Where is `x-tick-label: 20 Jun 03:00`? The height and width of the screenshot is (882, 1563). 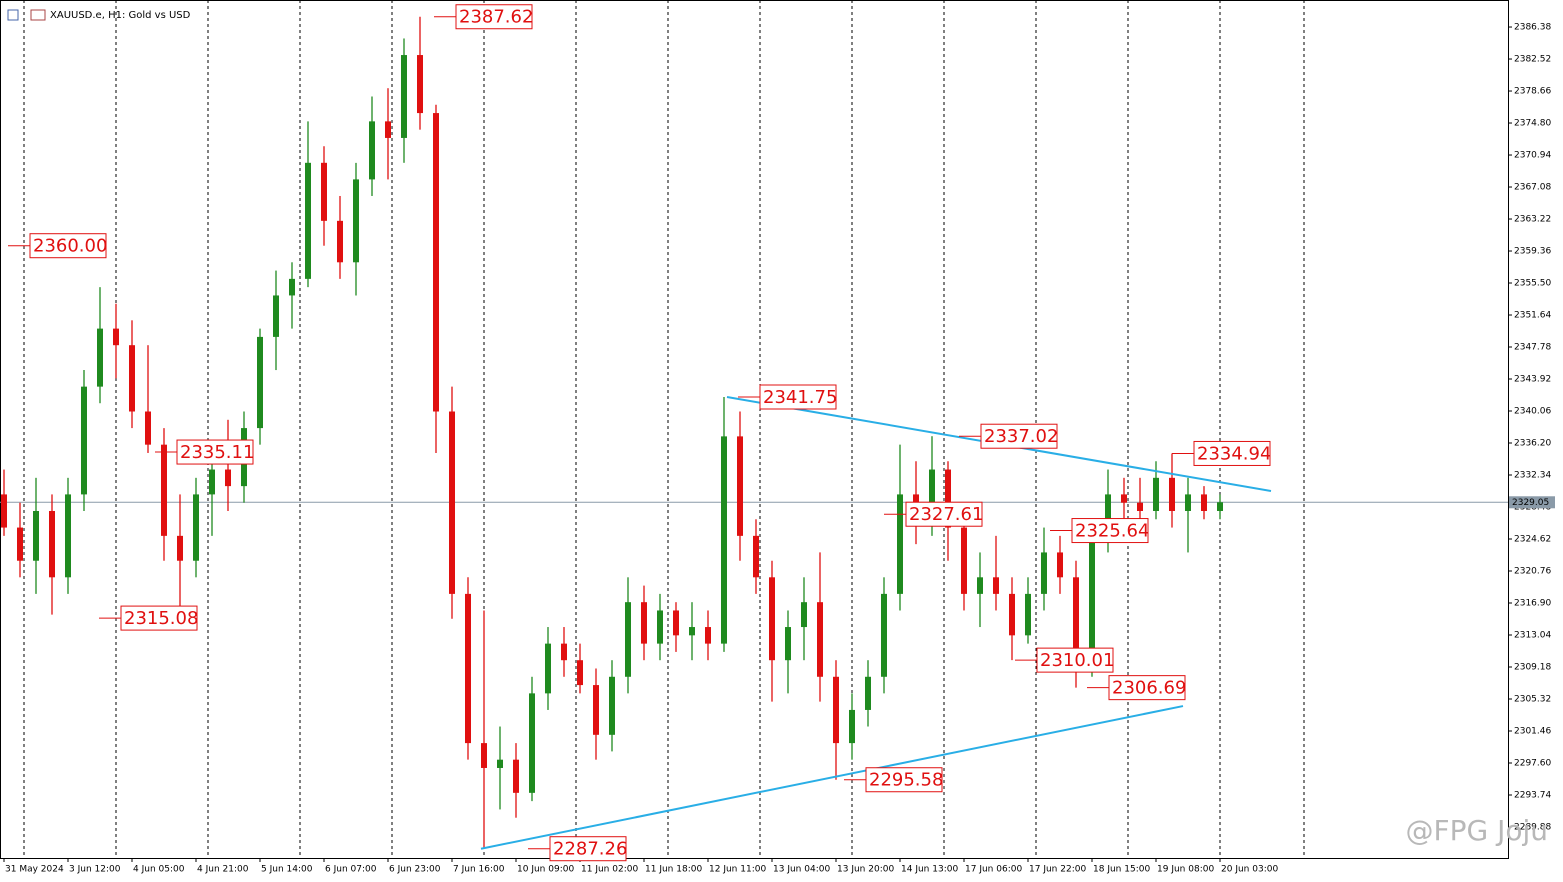
x-tick-label: 20 Jun 03:00 is located at coordinates (1249, 870).